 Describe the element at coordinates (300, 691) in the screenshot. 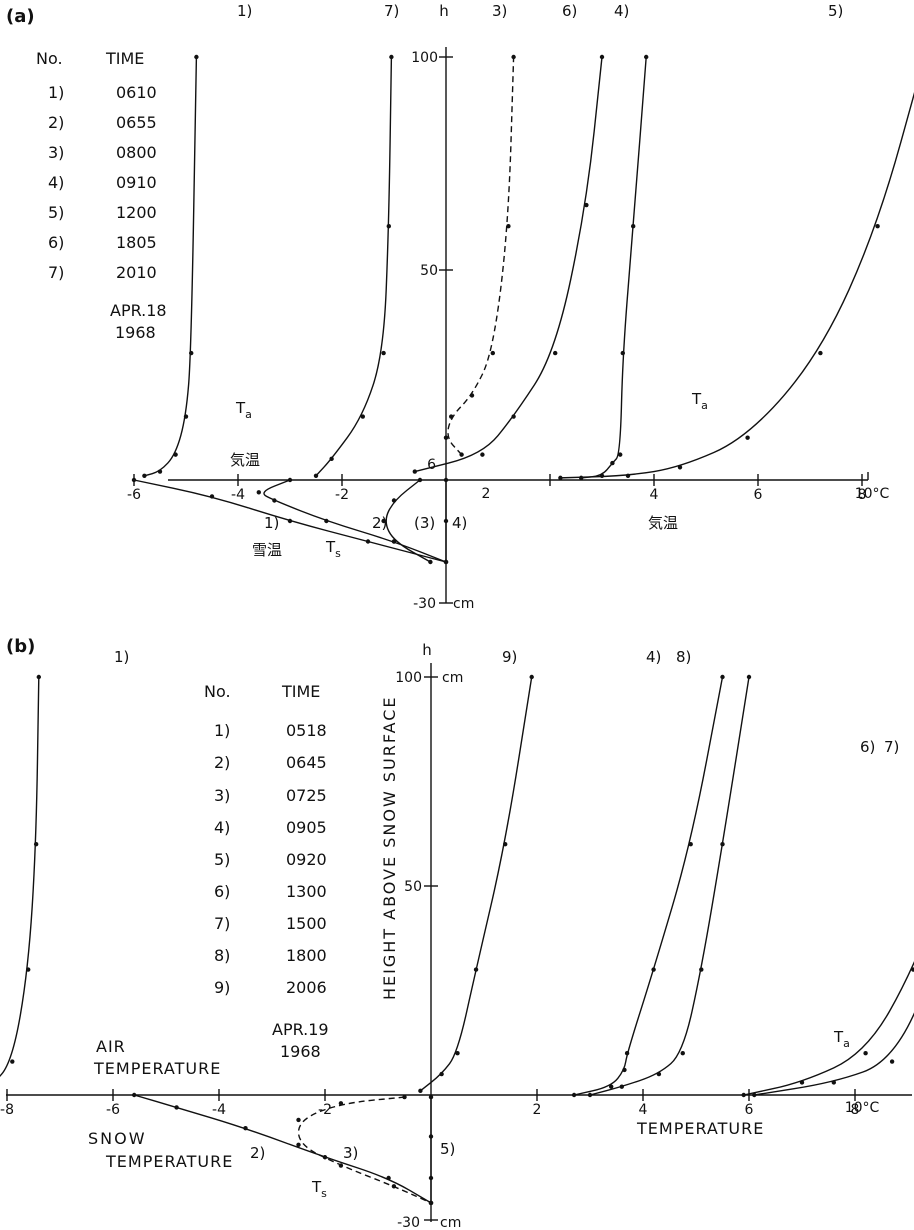

I see `legend-b-header-time: TIME` at that location.